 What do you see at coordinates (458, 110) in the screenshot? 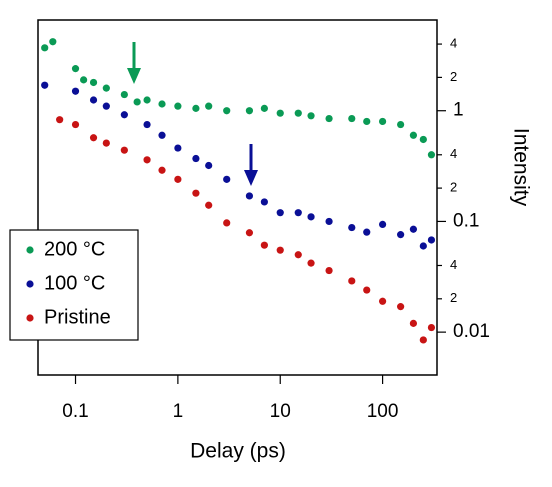
I see `y-tick-label: 1` at bounding box center [458, 110].